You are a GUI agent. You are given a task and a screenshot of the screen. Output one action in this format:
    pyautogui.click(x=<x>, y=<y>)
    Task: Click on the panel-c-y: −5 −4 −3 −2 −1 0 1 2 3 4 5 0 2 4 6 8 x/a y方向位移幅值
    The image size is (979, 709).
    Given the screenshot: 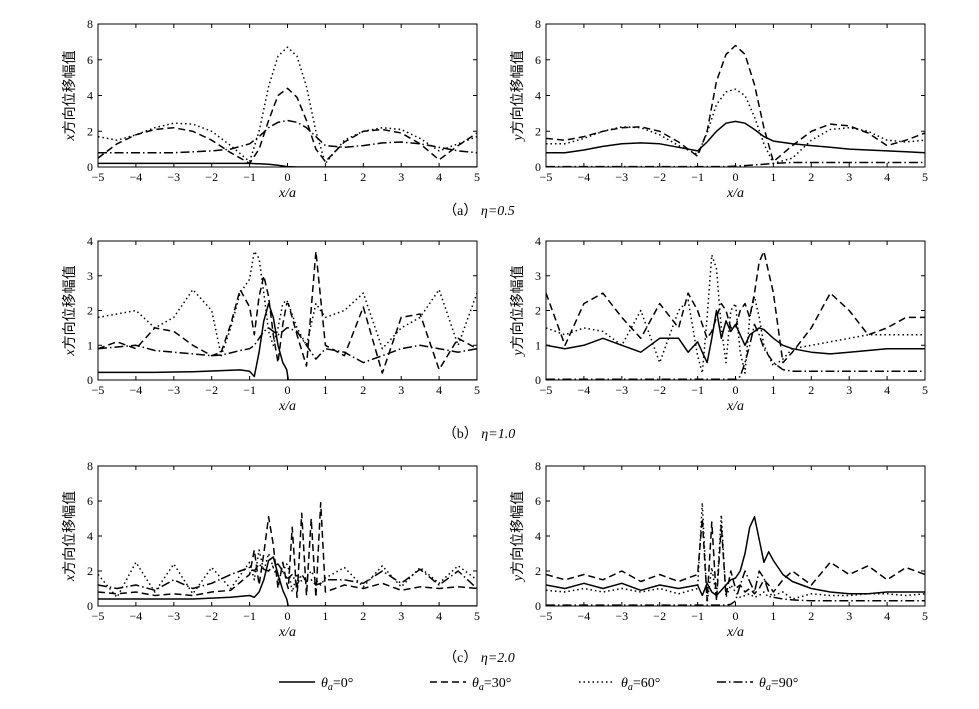 What is the action you would take?
    pyautogui.click(x=719, y=549)
    